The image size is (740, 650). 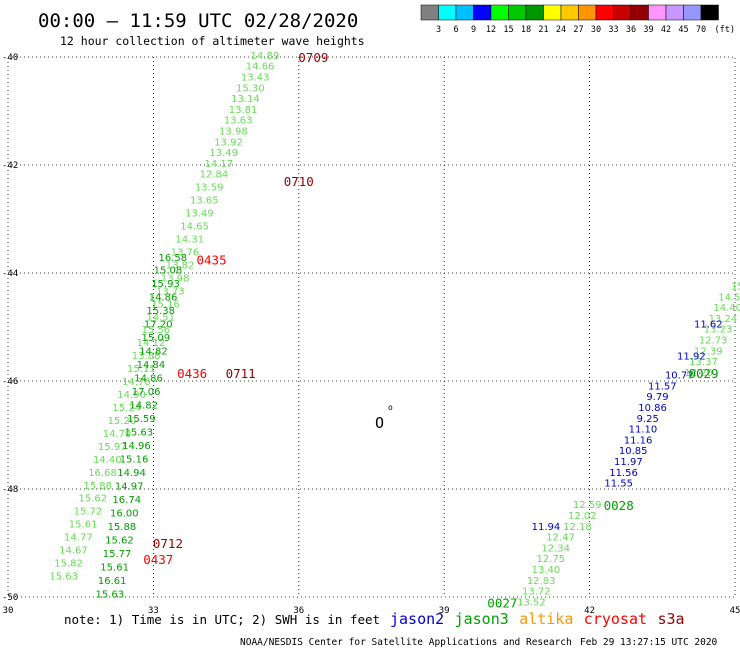 What do you see at coordinates (713, 341) in the screenshot?
I see `swh-value: 12.73` at bounding box center [713, 341].